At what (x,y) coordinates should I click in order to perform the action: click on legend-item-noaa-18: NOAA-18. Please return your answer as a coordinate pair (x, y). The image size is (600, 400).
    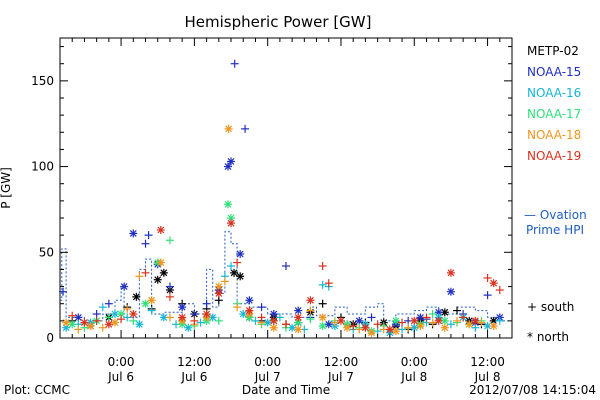
    Looking at the image, I should click on (554, 135).